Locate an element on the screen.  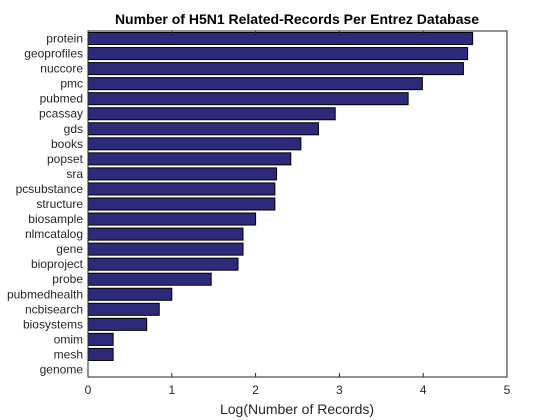
y-tick-label-pmc: pmc is located at coordinates (71, 84).